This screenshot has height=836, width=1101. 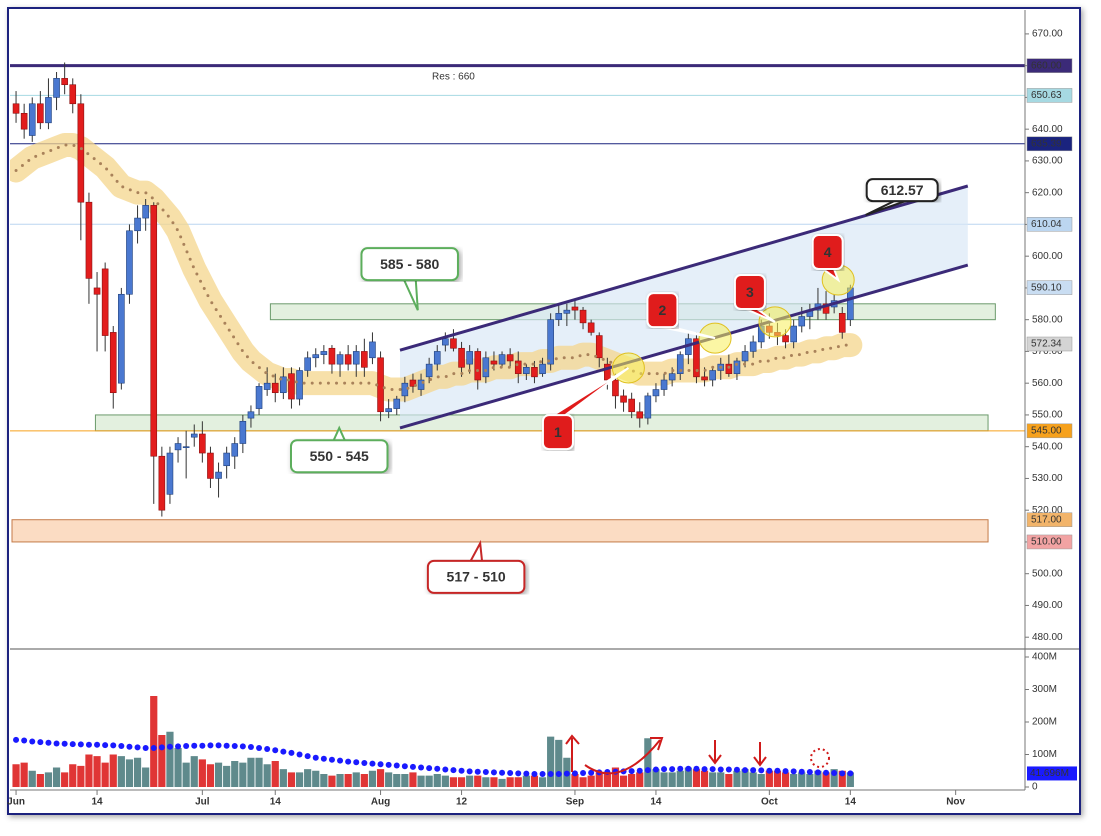 I want to click on y-tick-label: 670.00, so click(x=1047, y=34).